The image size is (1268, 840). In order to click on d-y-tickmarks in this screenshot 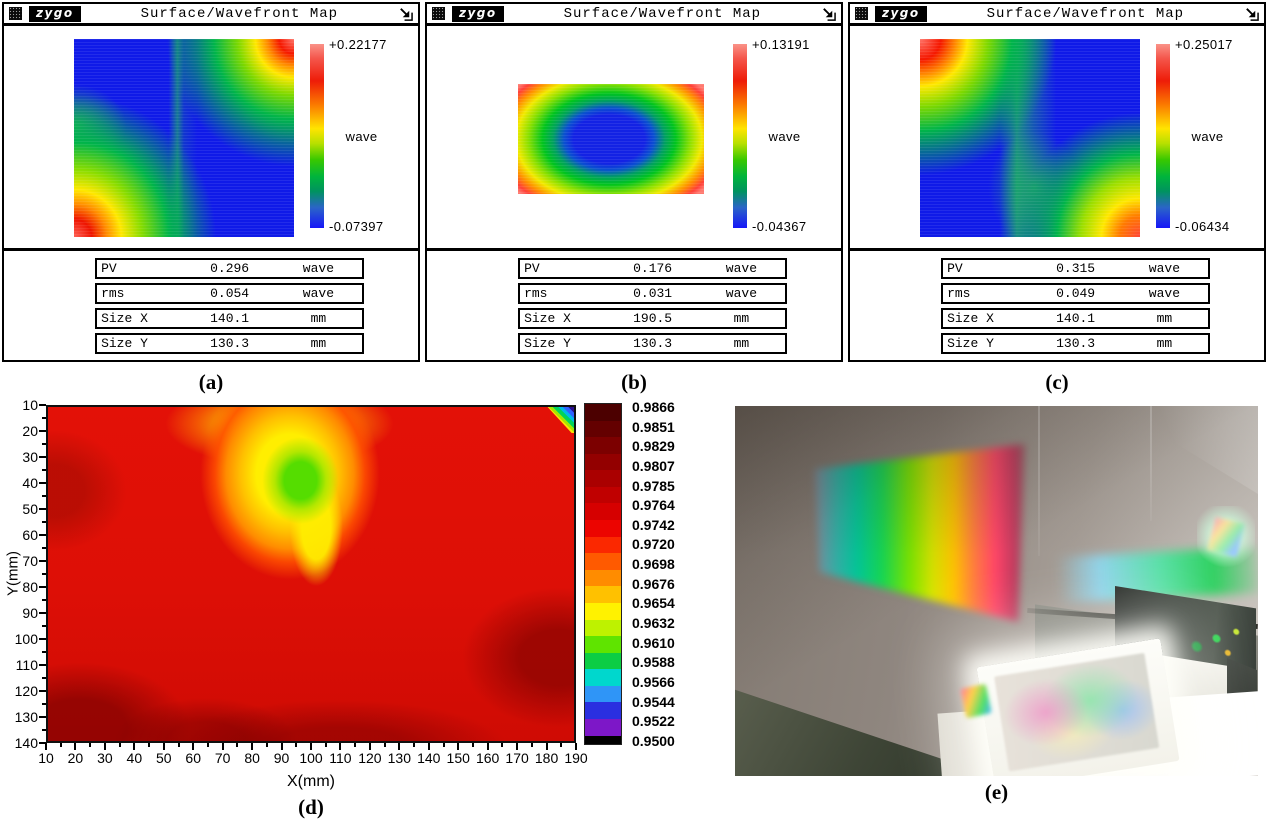, I will do `click(42, 574)`.